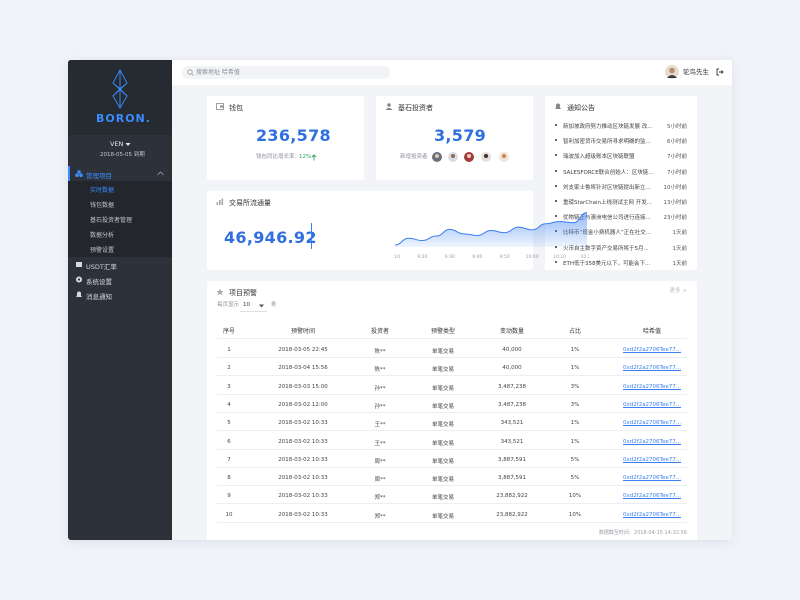 This screenshot has height=600, width=800. Describe the element at coordinates (99, 297) in the screenshot. I see `menu-label: 消息通知` at that location.